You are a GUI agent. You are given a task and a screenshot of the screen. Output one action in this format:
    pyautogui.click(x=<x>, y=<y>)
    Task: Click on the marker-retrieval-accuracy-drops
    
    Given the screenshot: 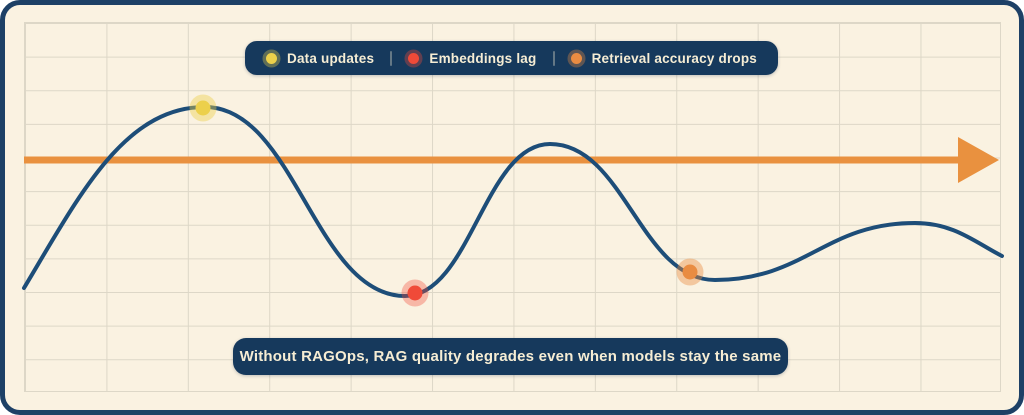 What is the action you would take?
    pyautogui.click(x=690, y=272)
    